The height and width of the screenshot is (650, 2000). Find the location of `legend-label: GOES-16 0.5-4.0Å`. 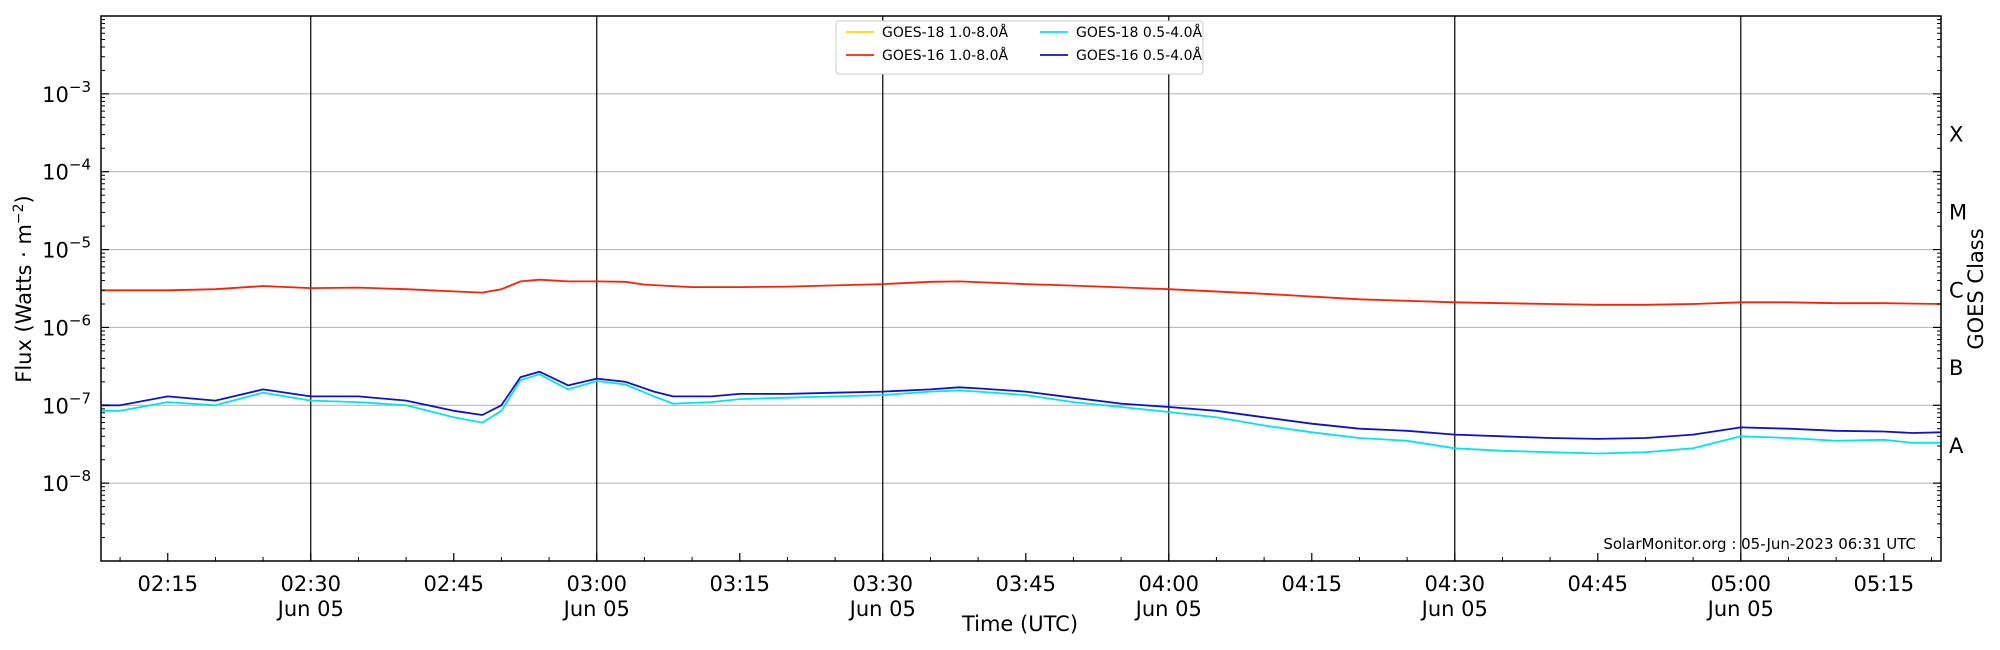

legend-label: GOES-16 0.5-4.0Å is located at coordinates (1139, 55).